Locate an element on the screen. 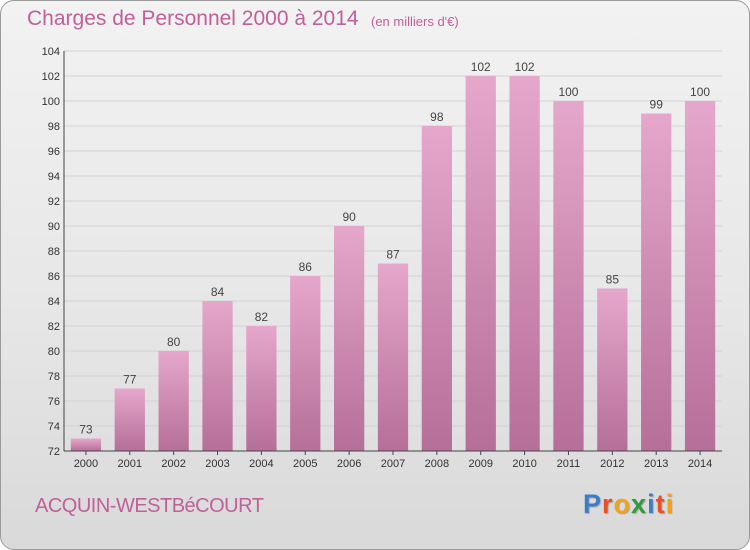  bar-2011 is located at coordinates (568, 276).